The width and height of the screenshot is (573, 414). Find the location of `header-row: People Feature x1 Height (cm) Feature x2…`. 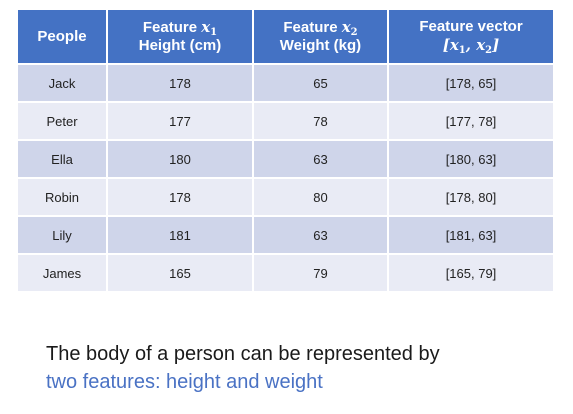

header-row: People Feature x1 Height (cm) Feature x2… is located at coordinates (285, 36).